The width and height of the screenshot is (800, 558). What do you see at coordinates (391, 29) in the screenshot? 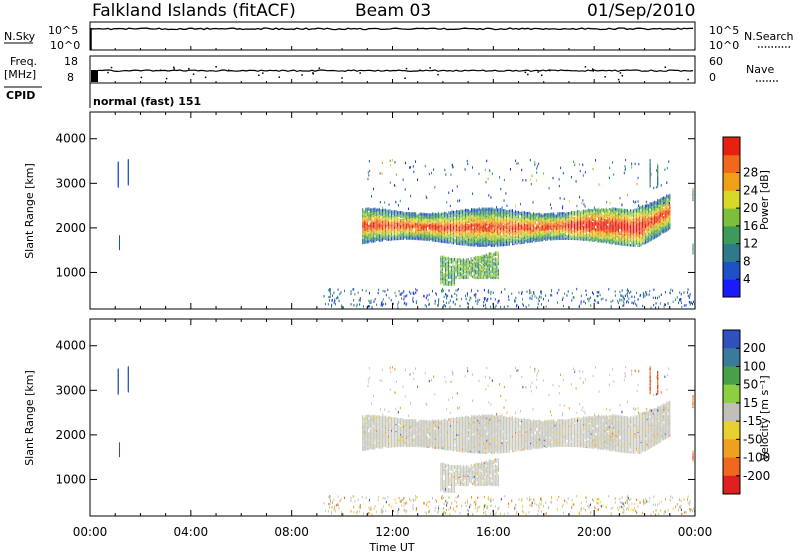
I see `nsky-line` at bounding box center [391, 29].